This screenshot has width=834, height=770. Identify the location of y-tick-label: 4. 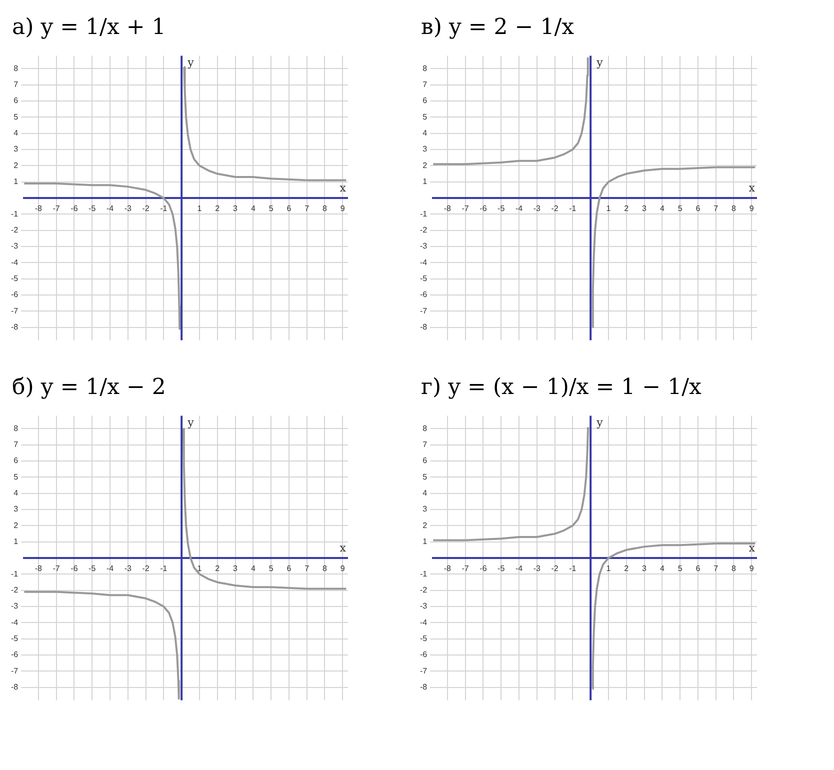
(425, 133).